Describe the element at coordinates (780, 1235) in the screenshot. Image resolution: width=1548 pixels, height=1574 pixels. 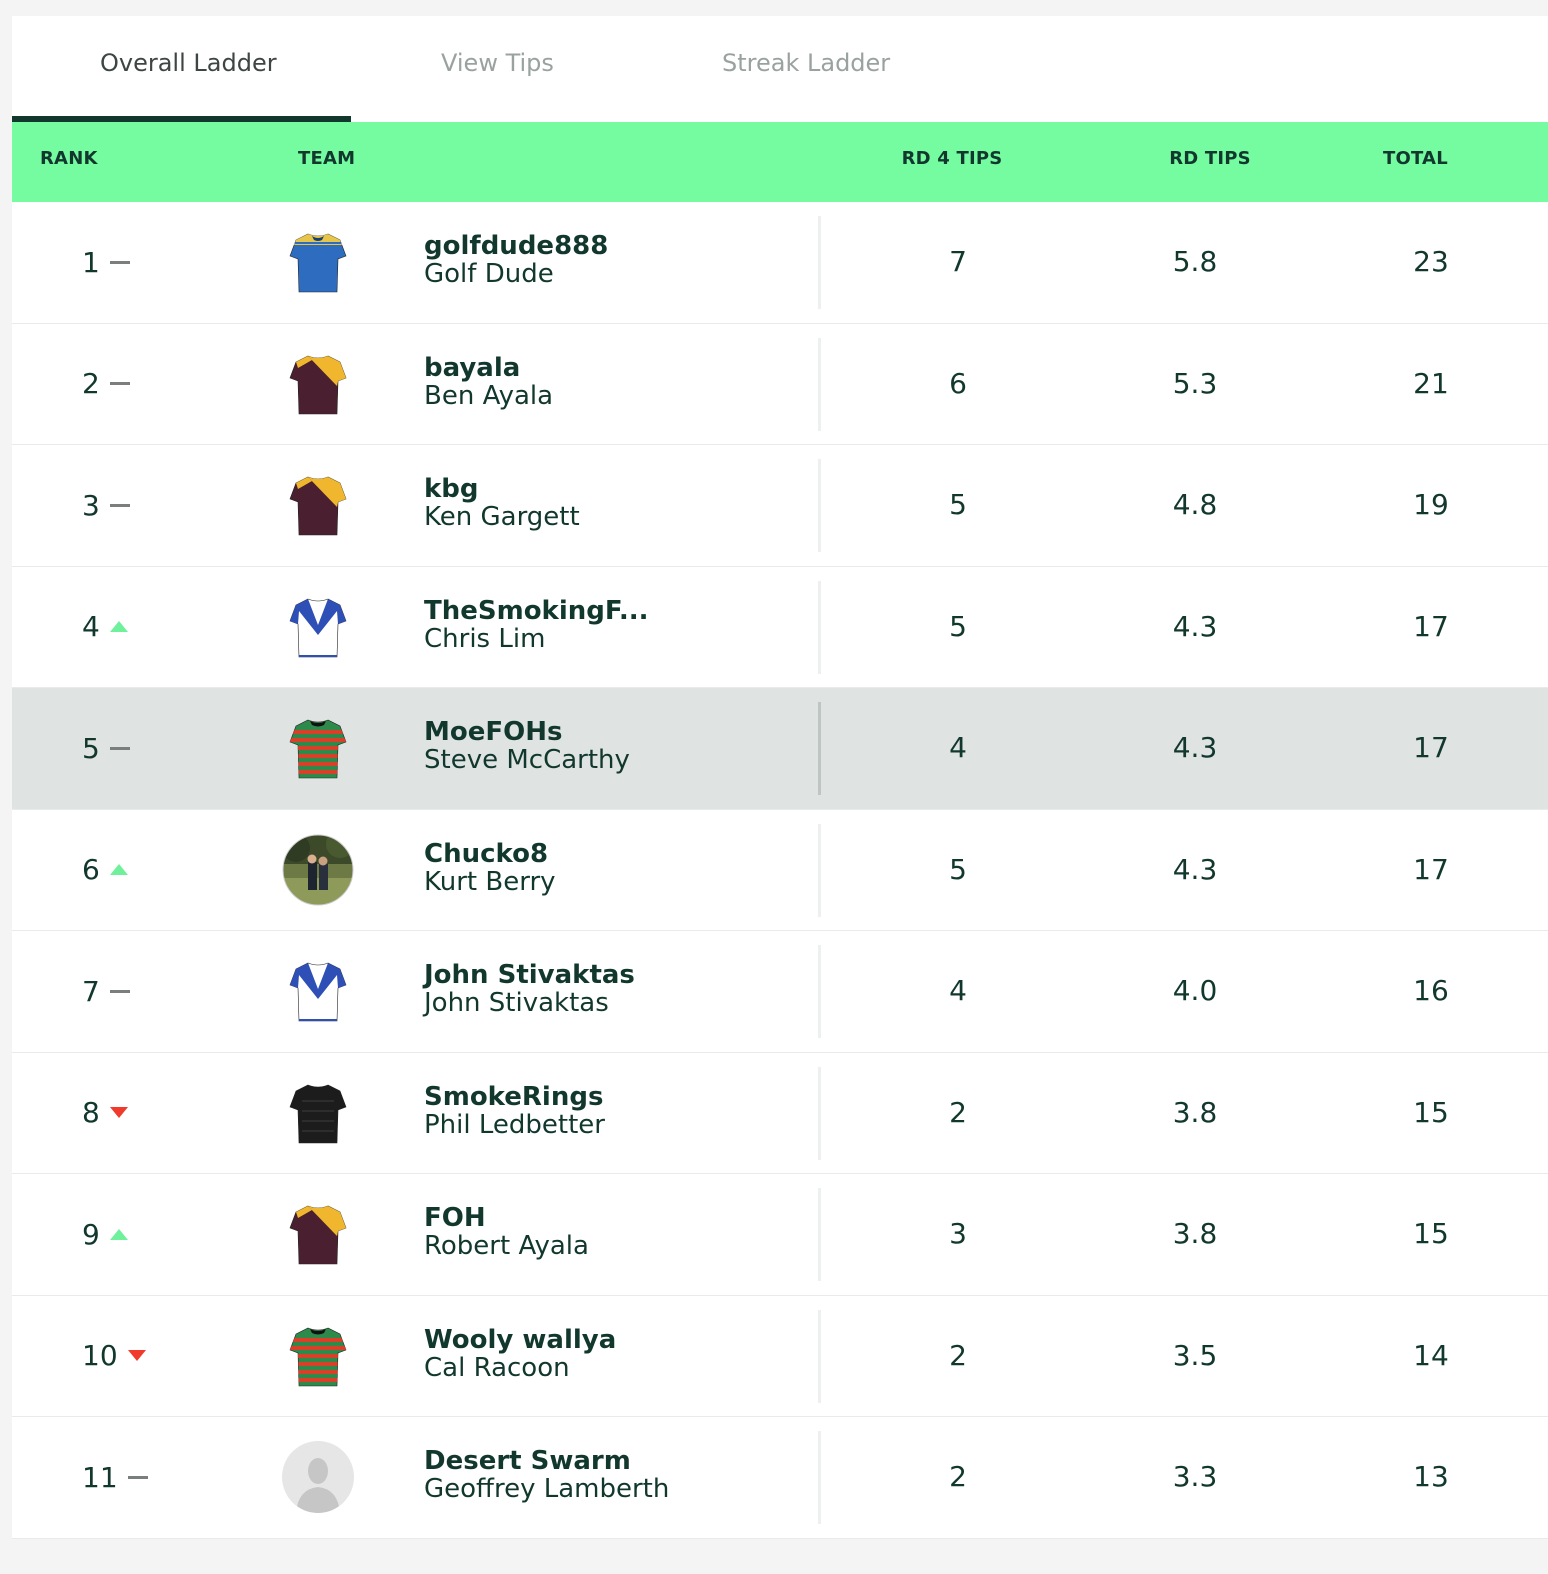
I see `table-row: 9 FOH Robert Ayala 3 3.8 15` at that location.